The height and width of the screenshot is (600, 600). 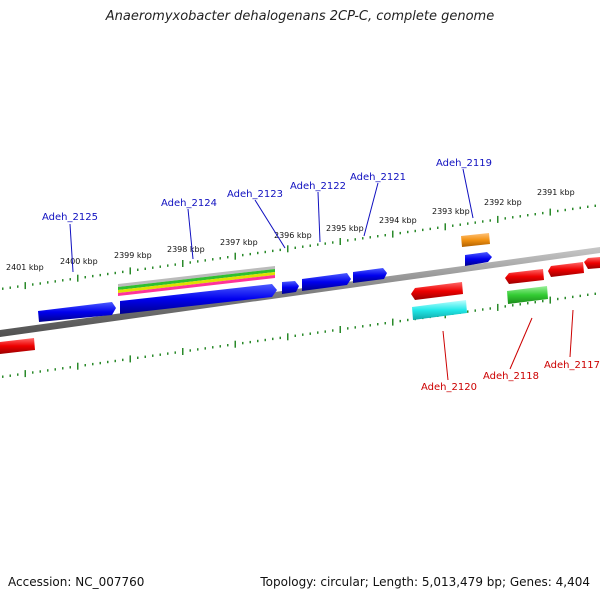 I want to click on gene-label-adeh-2120: Adeh_2120, so click(x=449, y=387).